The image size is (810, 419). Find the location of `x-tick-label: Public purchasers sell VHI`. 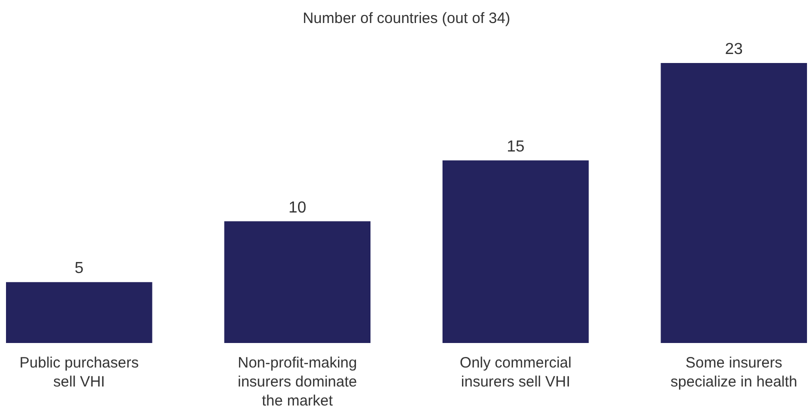

x-tick-label: Public purchasers sell VHI is located at coordinates (79, 372).